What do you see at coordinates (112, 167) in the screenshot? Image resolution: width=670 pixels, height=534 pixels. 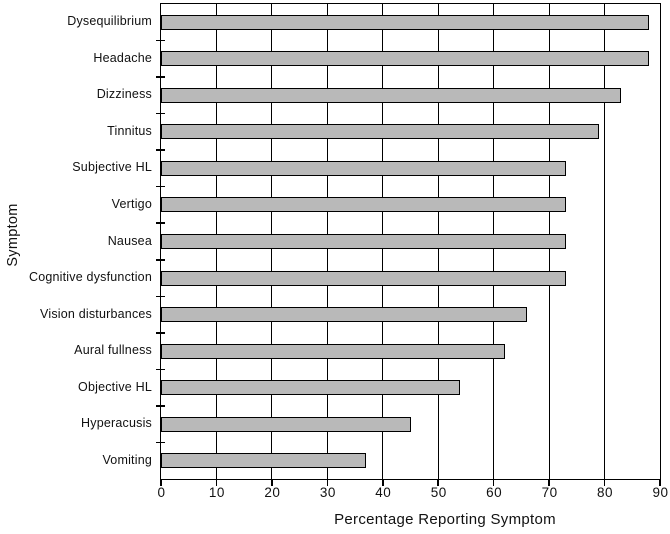 I see `category-label: Subjective HL` at bounding box center [112, 167].